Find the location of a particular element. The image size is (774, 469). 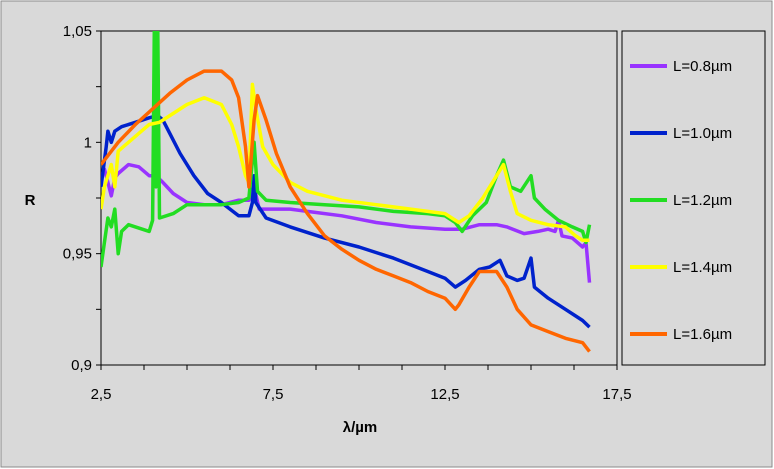

legend-label: L=1.6µm is located at coordinates (702, 334).